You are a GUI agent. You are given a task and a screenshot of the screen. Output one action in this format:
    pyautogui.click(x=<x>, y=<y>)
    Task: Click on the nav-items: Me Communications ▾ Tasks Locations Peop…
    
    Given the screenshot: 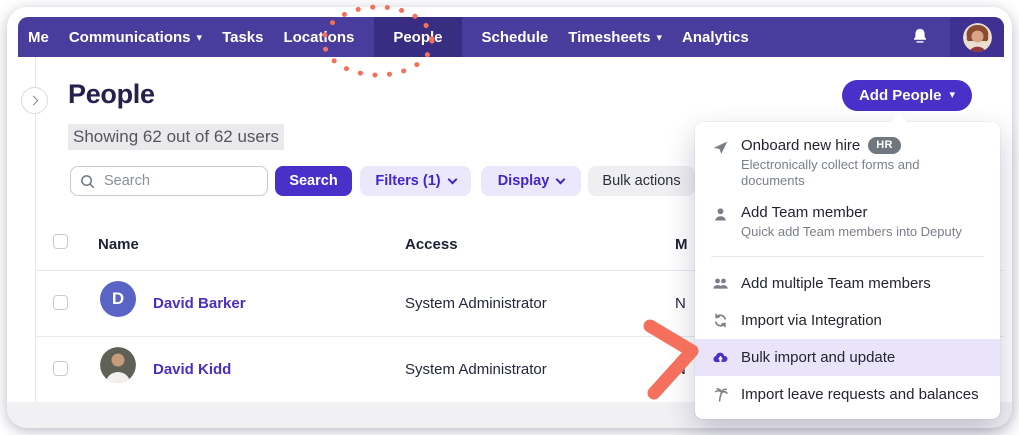 What is the action you would take?
    pyautogui.click(x=383, y=37)
    